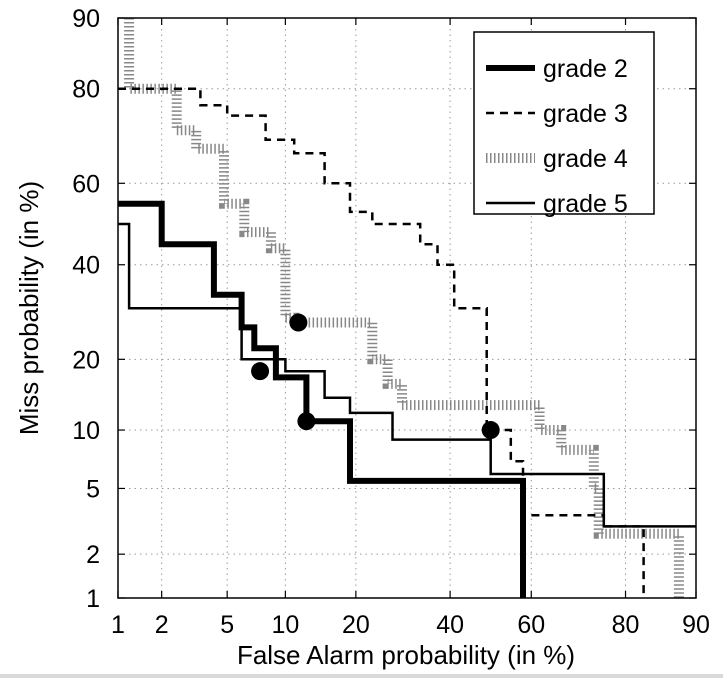 The image size is (723, 678). What do you see at coordinates (227, 625) in the screenshot?
I see `x-tick-label: 5` at bounding box center [227, 625].